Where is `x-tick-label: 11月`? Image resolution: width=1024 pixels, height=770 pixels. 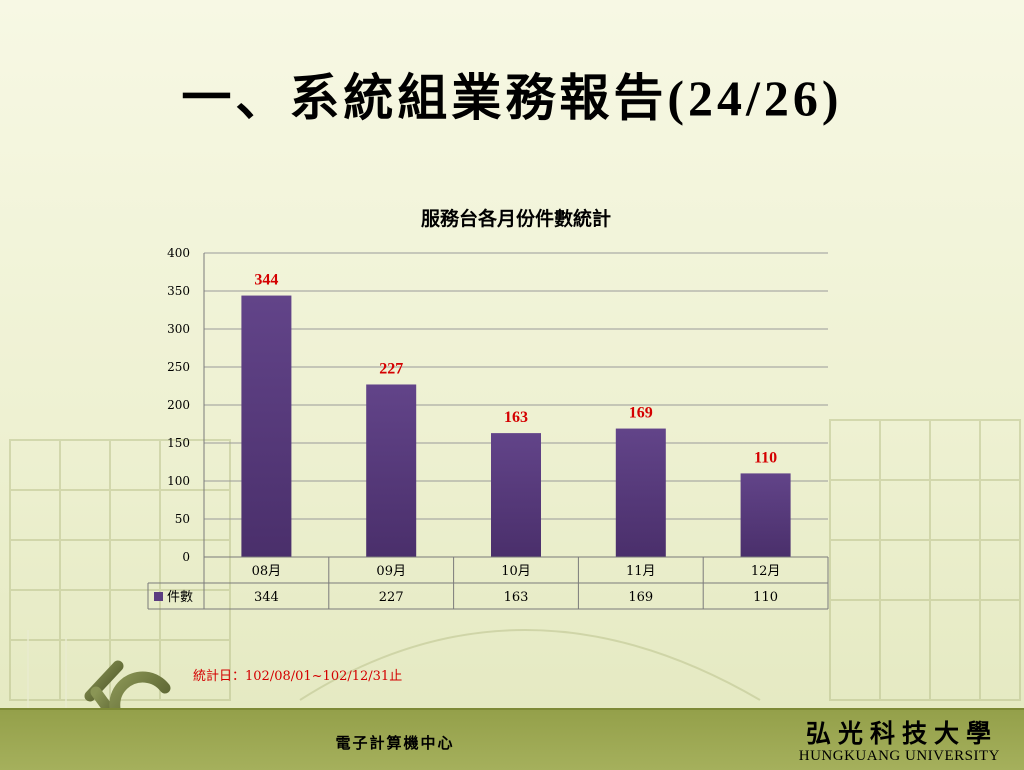 x-tick-label: 11月 is located at coordinates (641, 571).